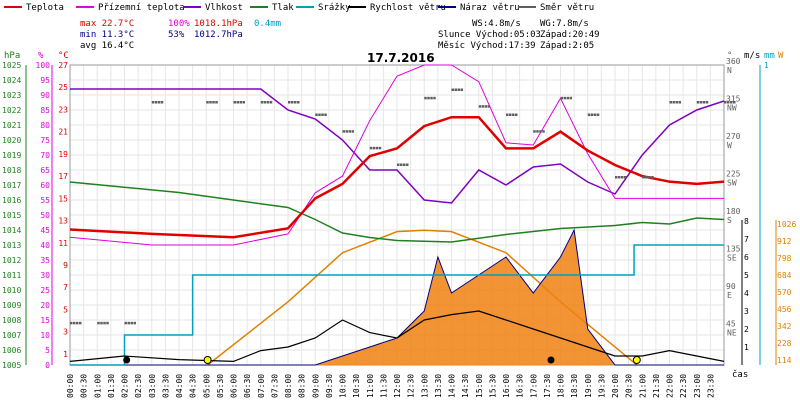 This screenshot has height=400, width=800. What do you see at coordinates (766, 65) in the screenshot?
I see `axis-tick-mm: 1` at bounding box center [766, 65].